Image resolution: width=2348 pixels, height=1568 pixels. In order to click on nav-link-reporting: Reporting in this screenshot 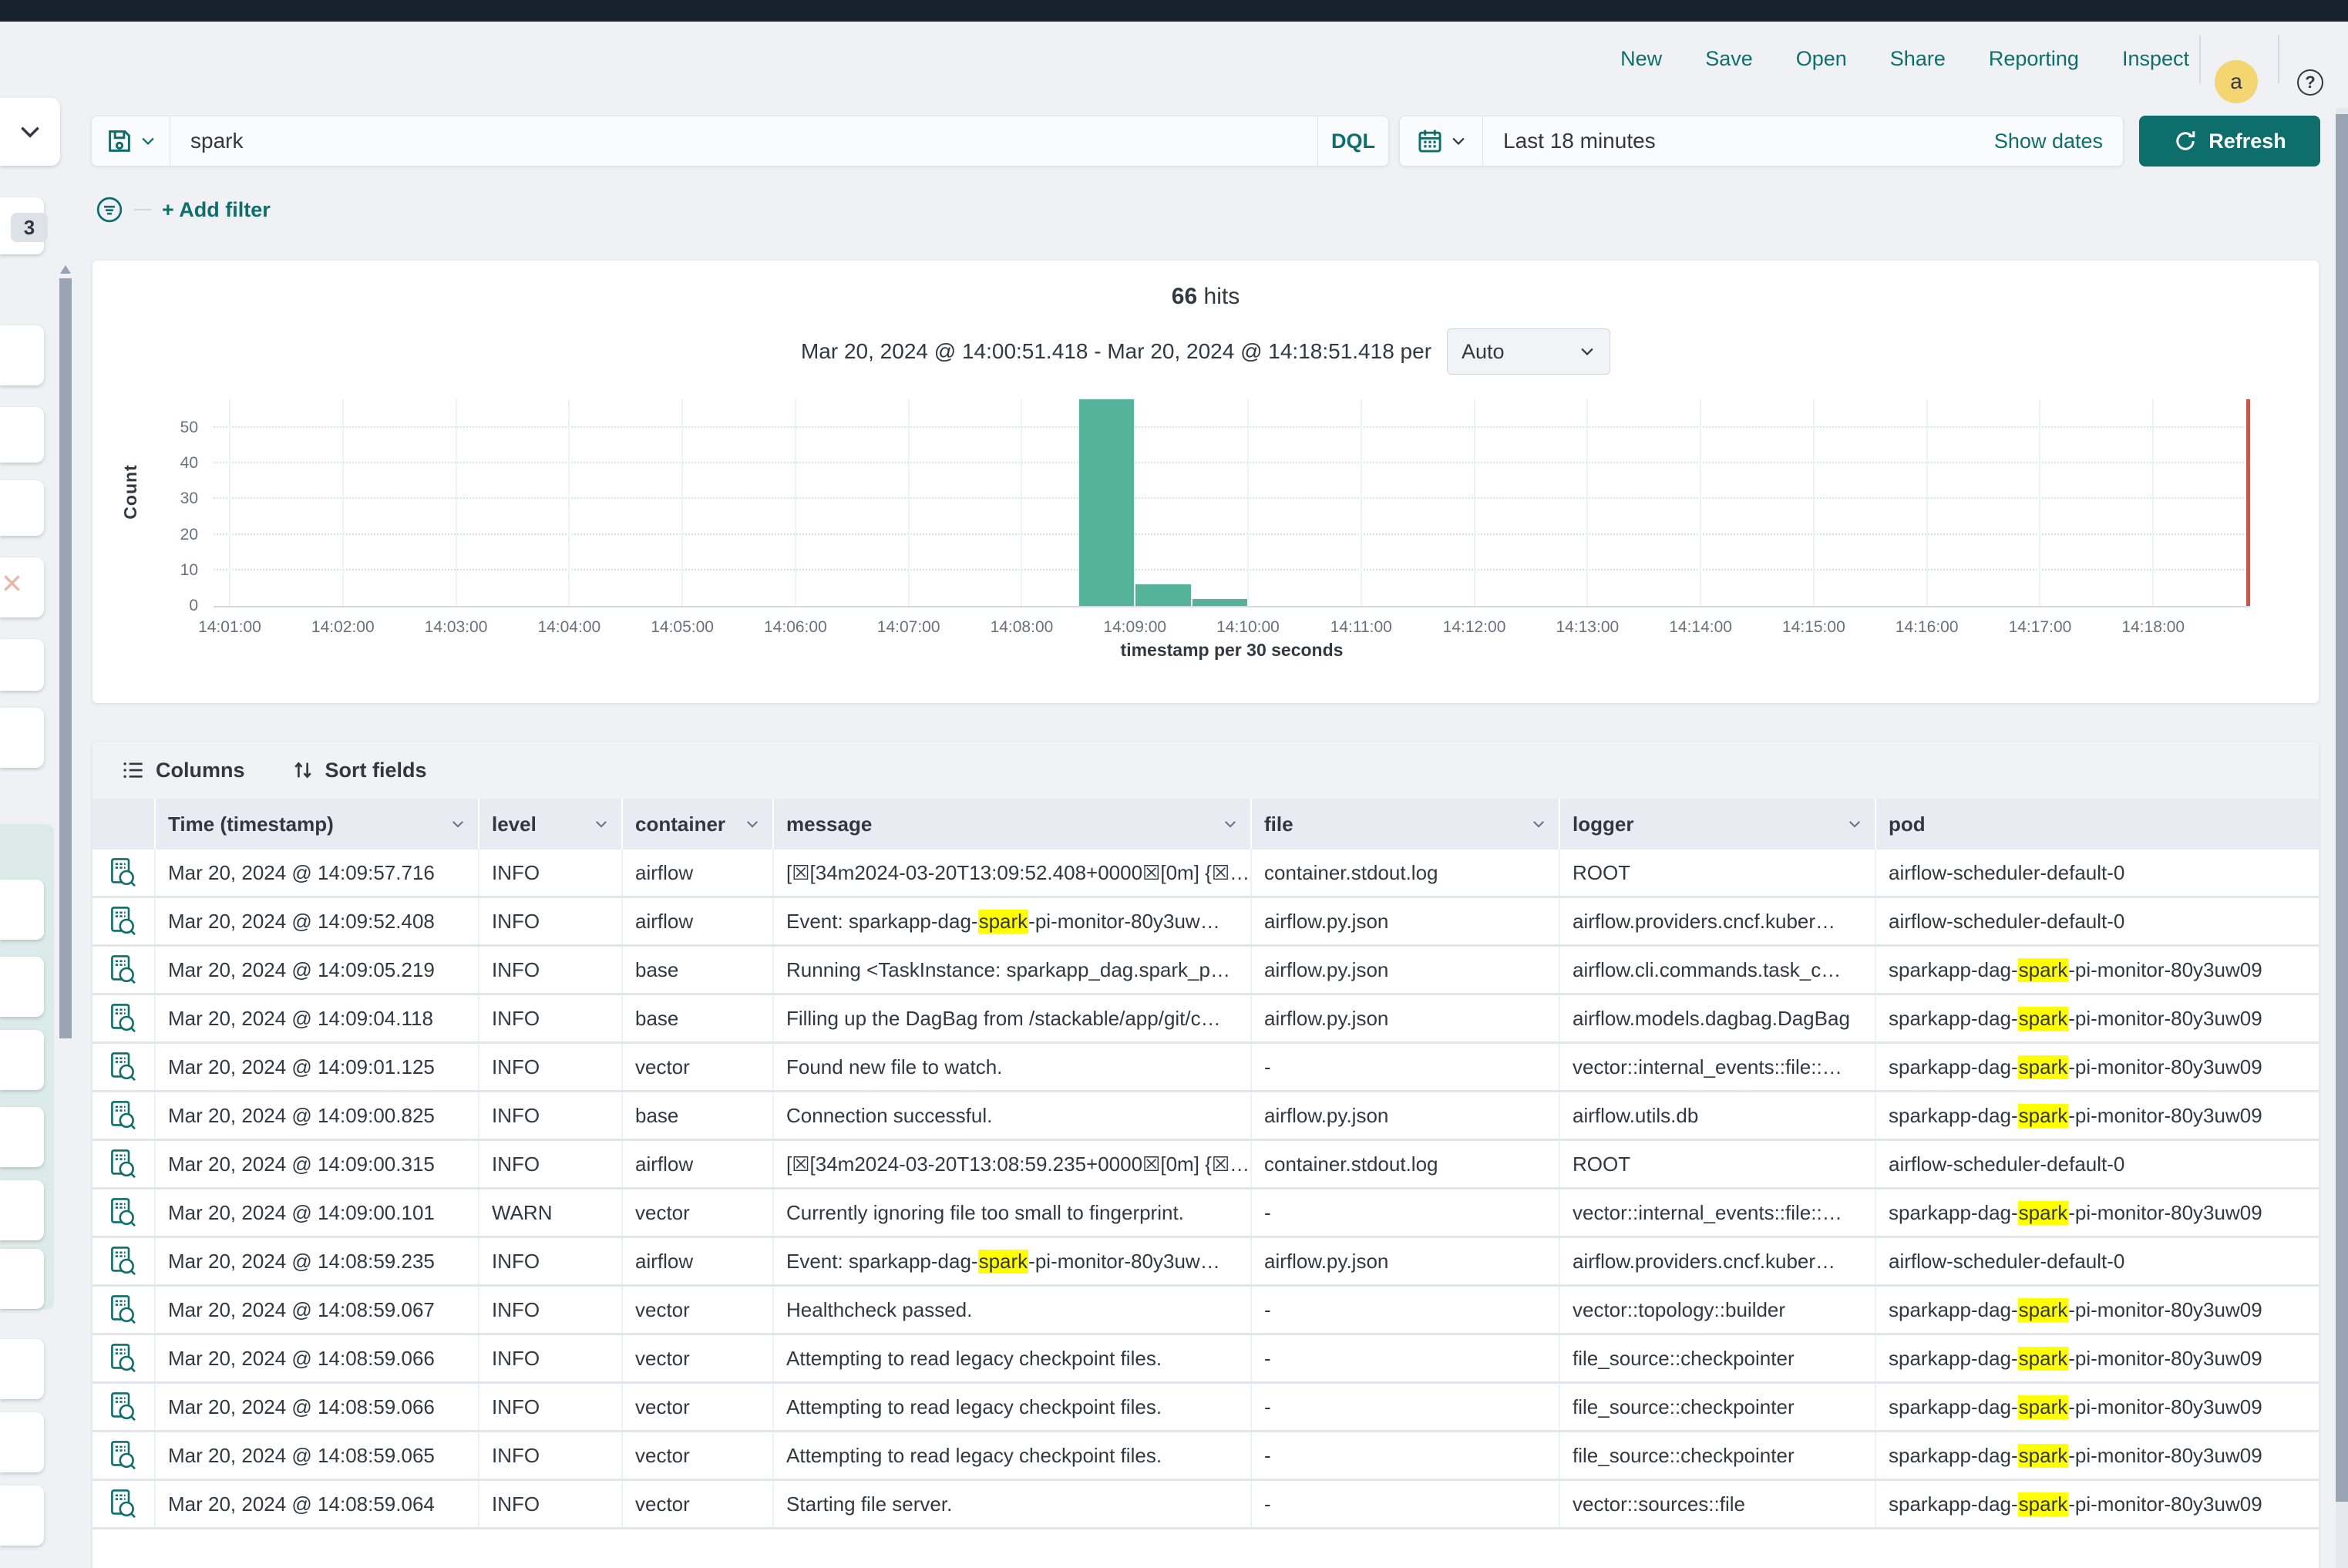, I will do `click(2033, 58)`.